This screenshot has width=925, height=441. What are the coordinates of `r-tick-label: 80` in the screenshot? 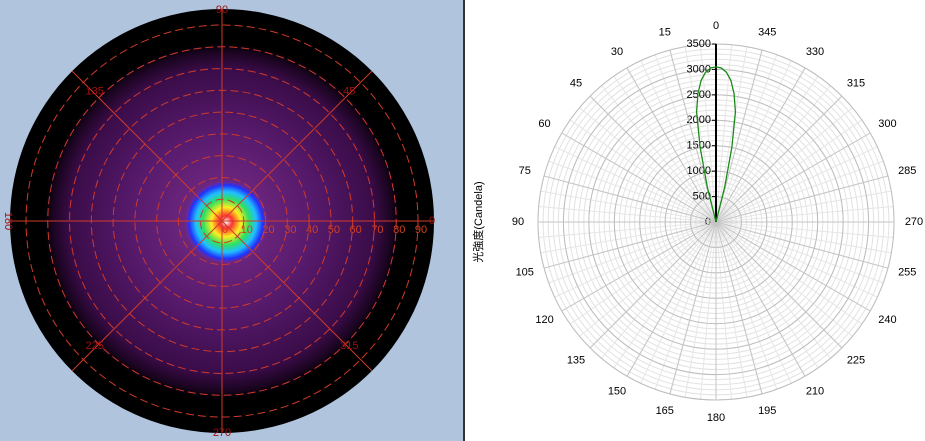 It's located at (399, 230).